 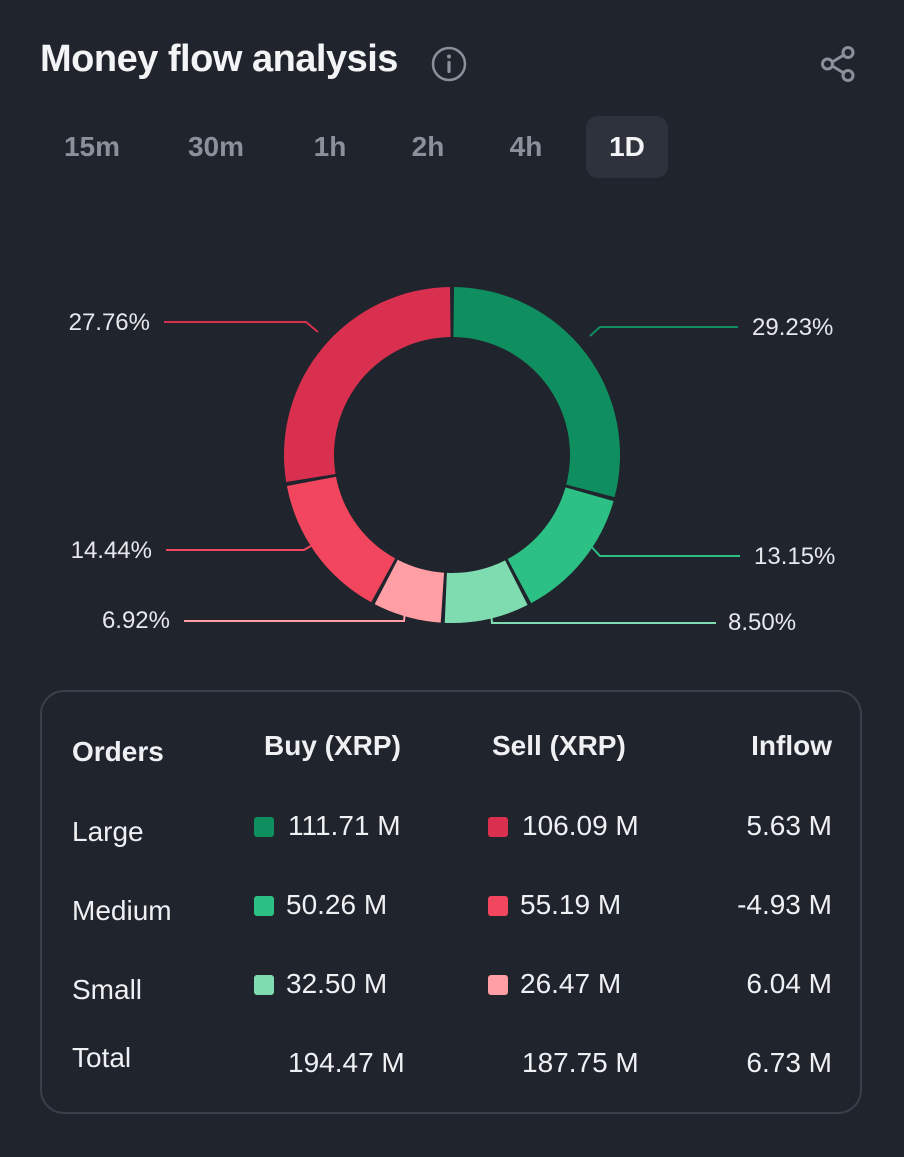 What do you see at coordinates (602, 612) in the screenshot?
I see `leader-line-buy-small` at bounding box center [602, 612].